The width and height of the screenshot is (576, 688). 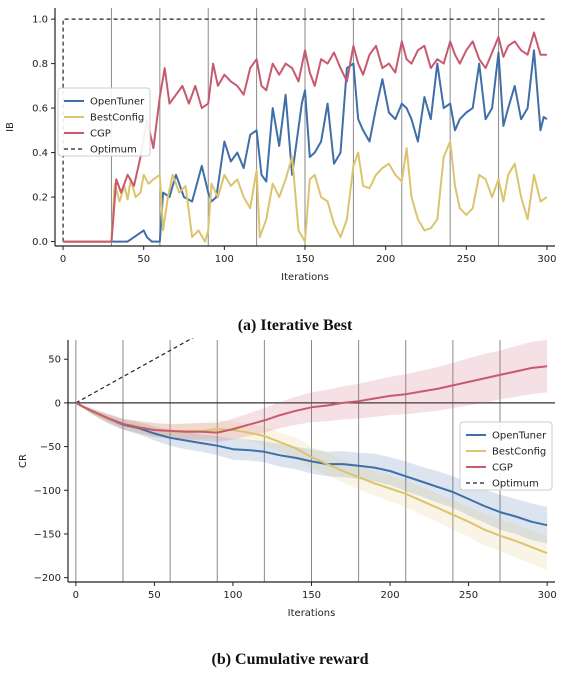 I want to click on y-tick-label-5: −200, so click(x=47, y=578).